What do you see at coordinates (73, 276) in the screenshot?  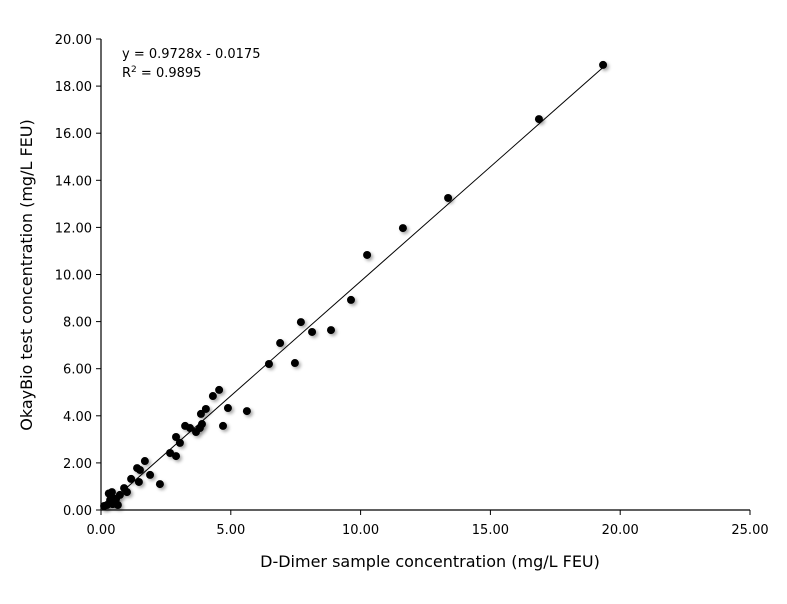 I see `y-tick-label: 10.00` at bounding box center [73, 276].